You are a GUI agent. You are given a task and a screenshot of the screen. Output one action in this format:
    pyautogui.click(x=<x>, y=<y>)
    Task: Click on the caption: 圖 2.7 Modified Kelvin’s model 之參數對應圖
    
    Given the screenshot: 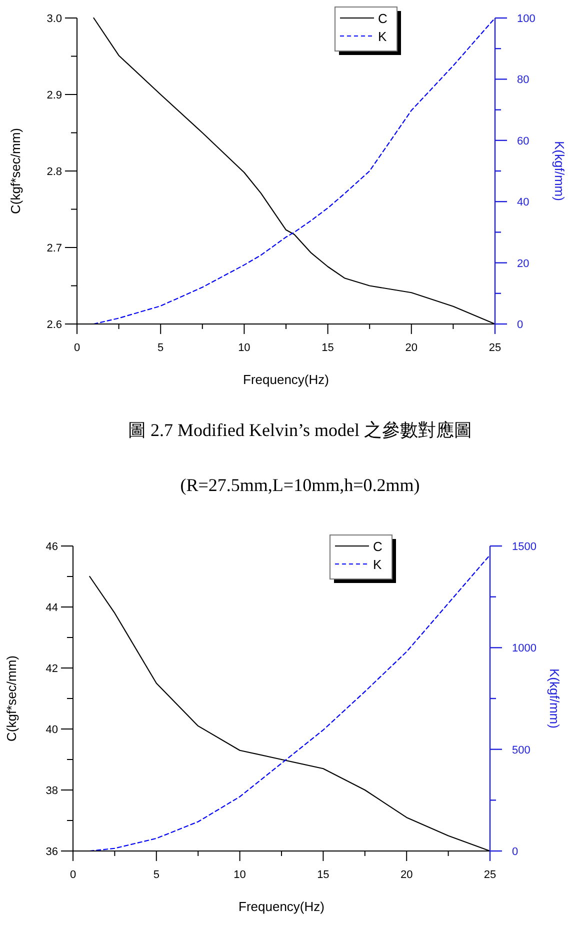 What is the action you would take?
    pyautogui.click(x=300, y=430)
    